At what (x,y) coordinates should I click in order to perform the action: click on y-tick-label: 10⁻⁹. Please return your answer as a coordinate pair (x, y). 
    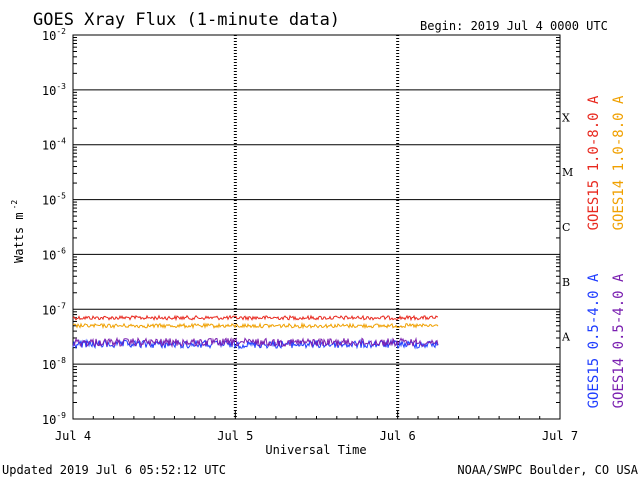
    Looking at the image, I should click on (54, 419).